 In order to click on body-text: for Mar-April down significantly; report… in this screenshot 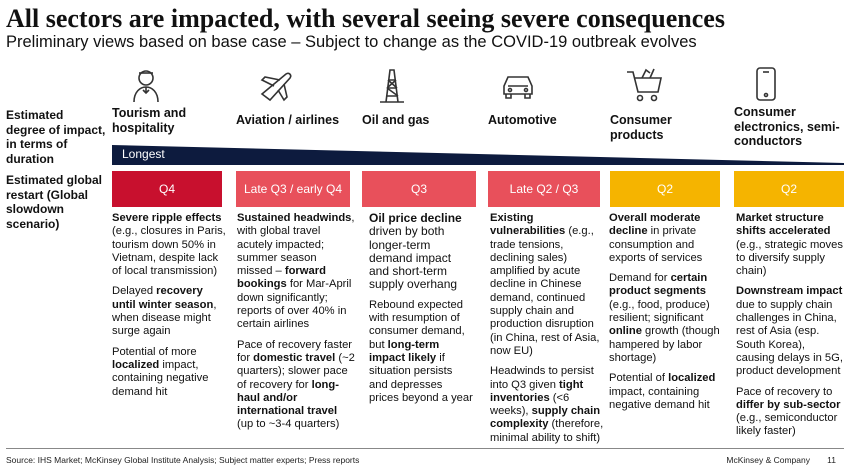, I will do `click(294, 304)`.